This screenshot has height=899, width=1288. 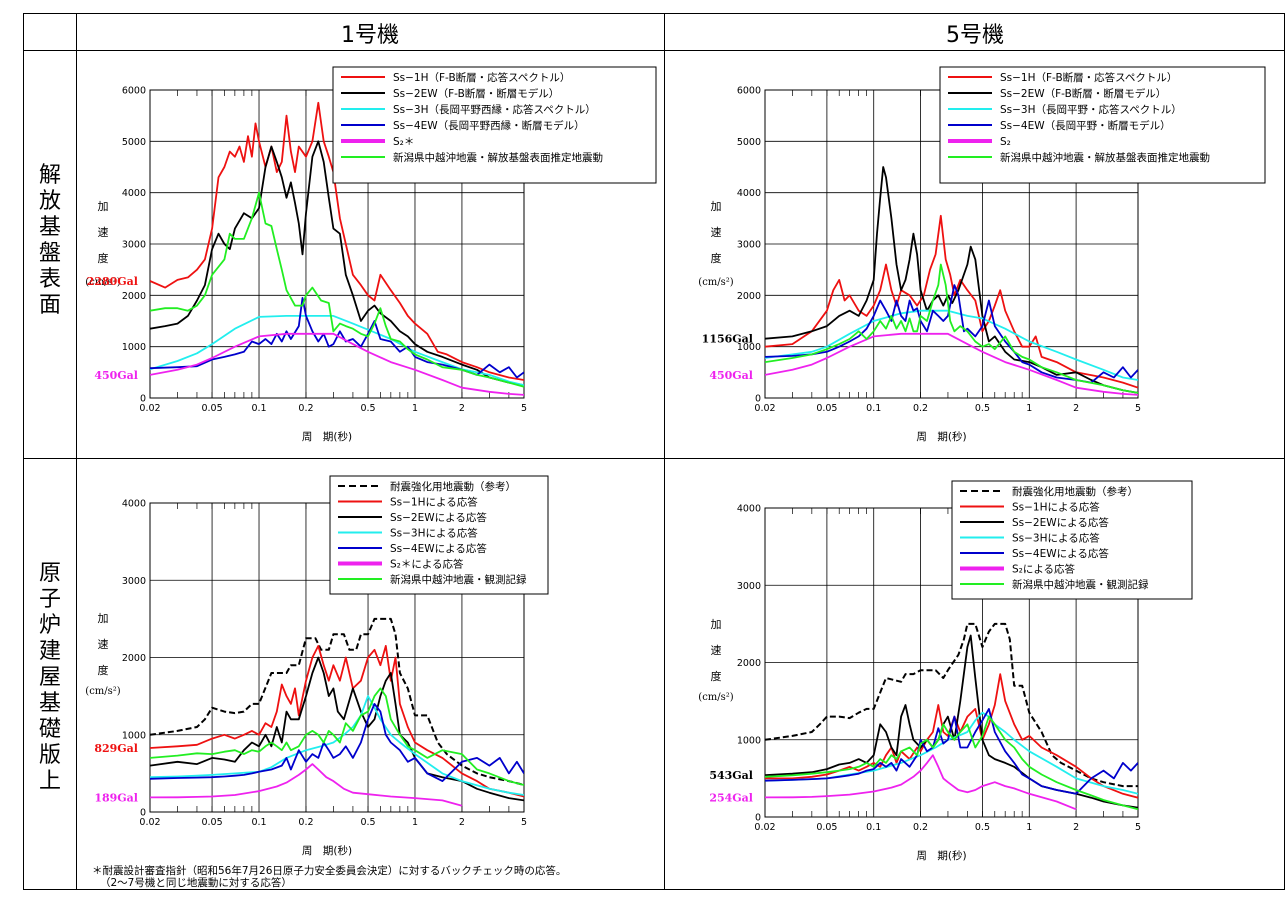 I want to click on x-tick-label: 5, so click(x=524, y=408).